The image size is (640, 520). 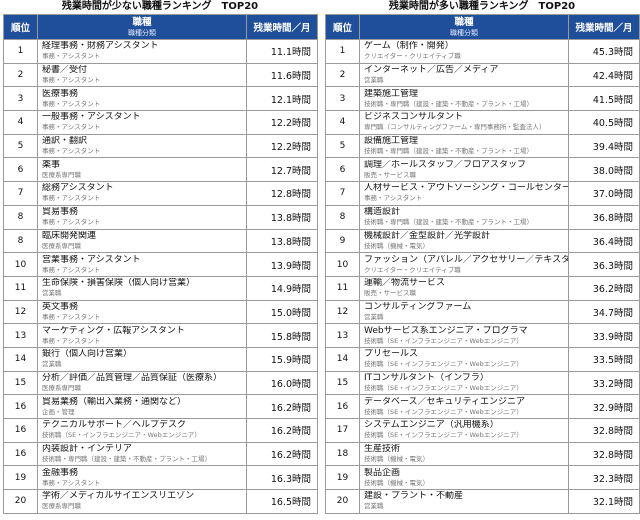 What do you see at coordinates (114, 425) in the screenshot?
I see `job-name: テクニカルサポート／ヘルプデスク` at bounding box center [114, 425].